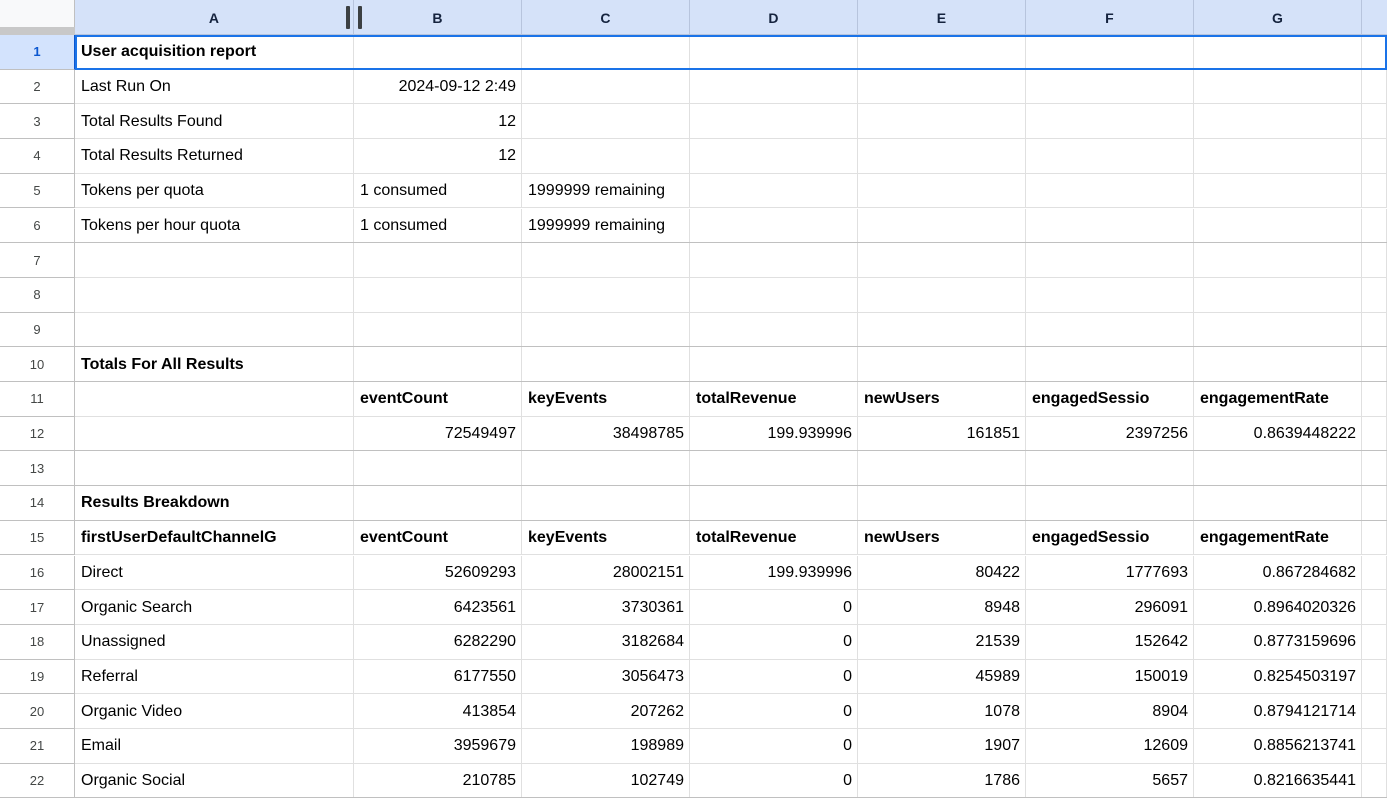 The height and width of the screenshot is (810, 1387). What do you see at coordinates (480, 572) in the screenshot?
I see `cell-B16: 52609293` at bounding box center [480, 572].